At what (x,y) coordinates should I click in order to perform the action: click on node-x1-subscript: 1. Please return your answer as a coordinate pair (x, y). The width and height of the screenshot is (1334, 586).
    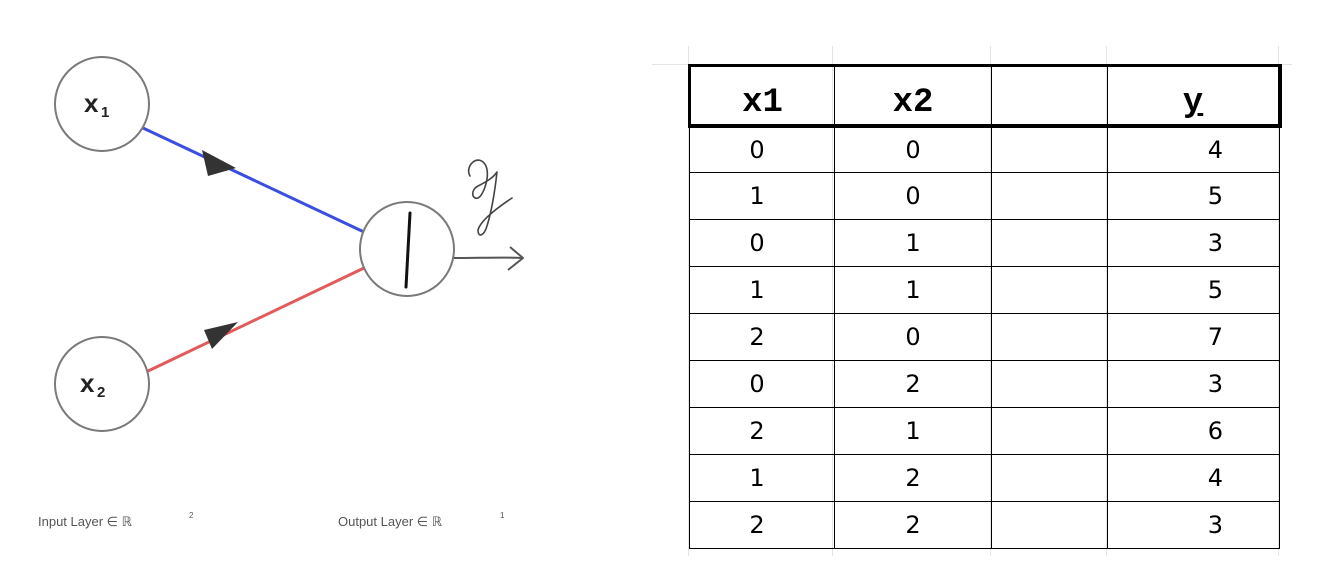
    Looking at the image, I should click on (105, 112).